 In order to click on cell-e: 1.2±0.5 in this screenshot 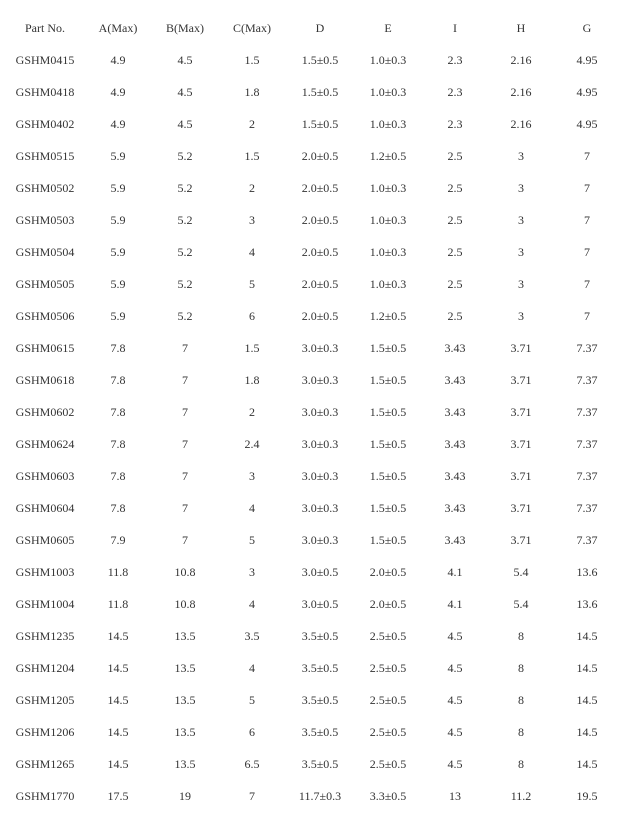, I will do `click(388, 316)`.